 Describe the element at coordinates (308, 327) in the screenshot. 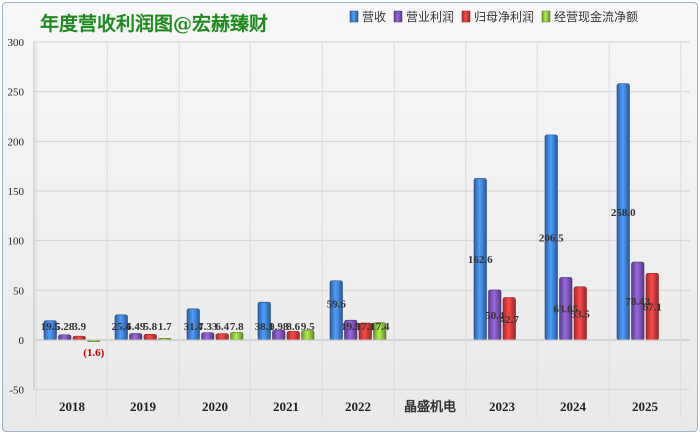

I see `data-label: 9.5` at that location.